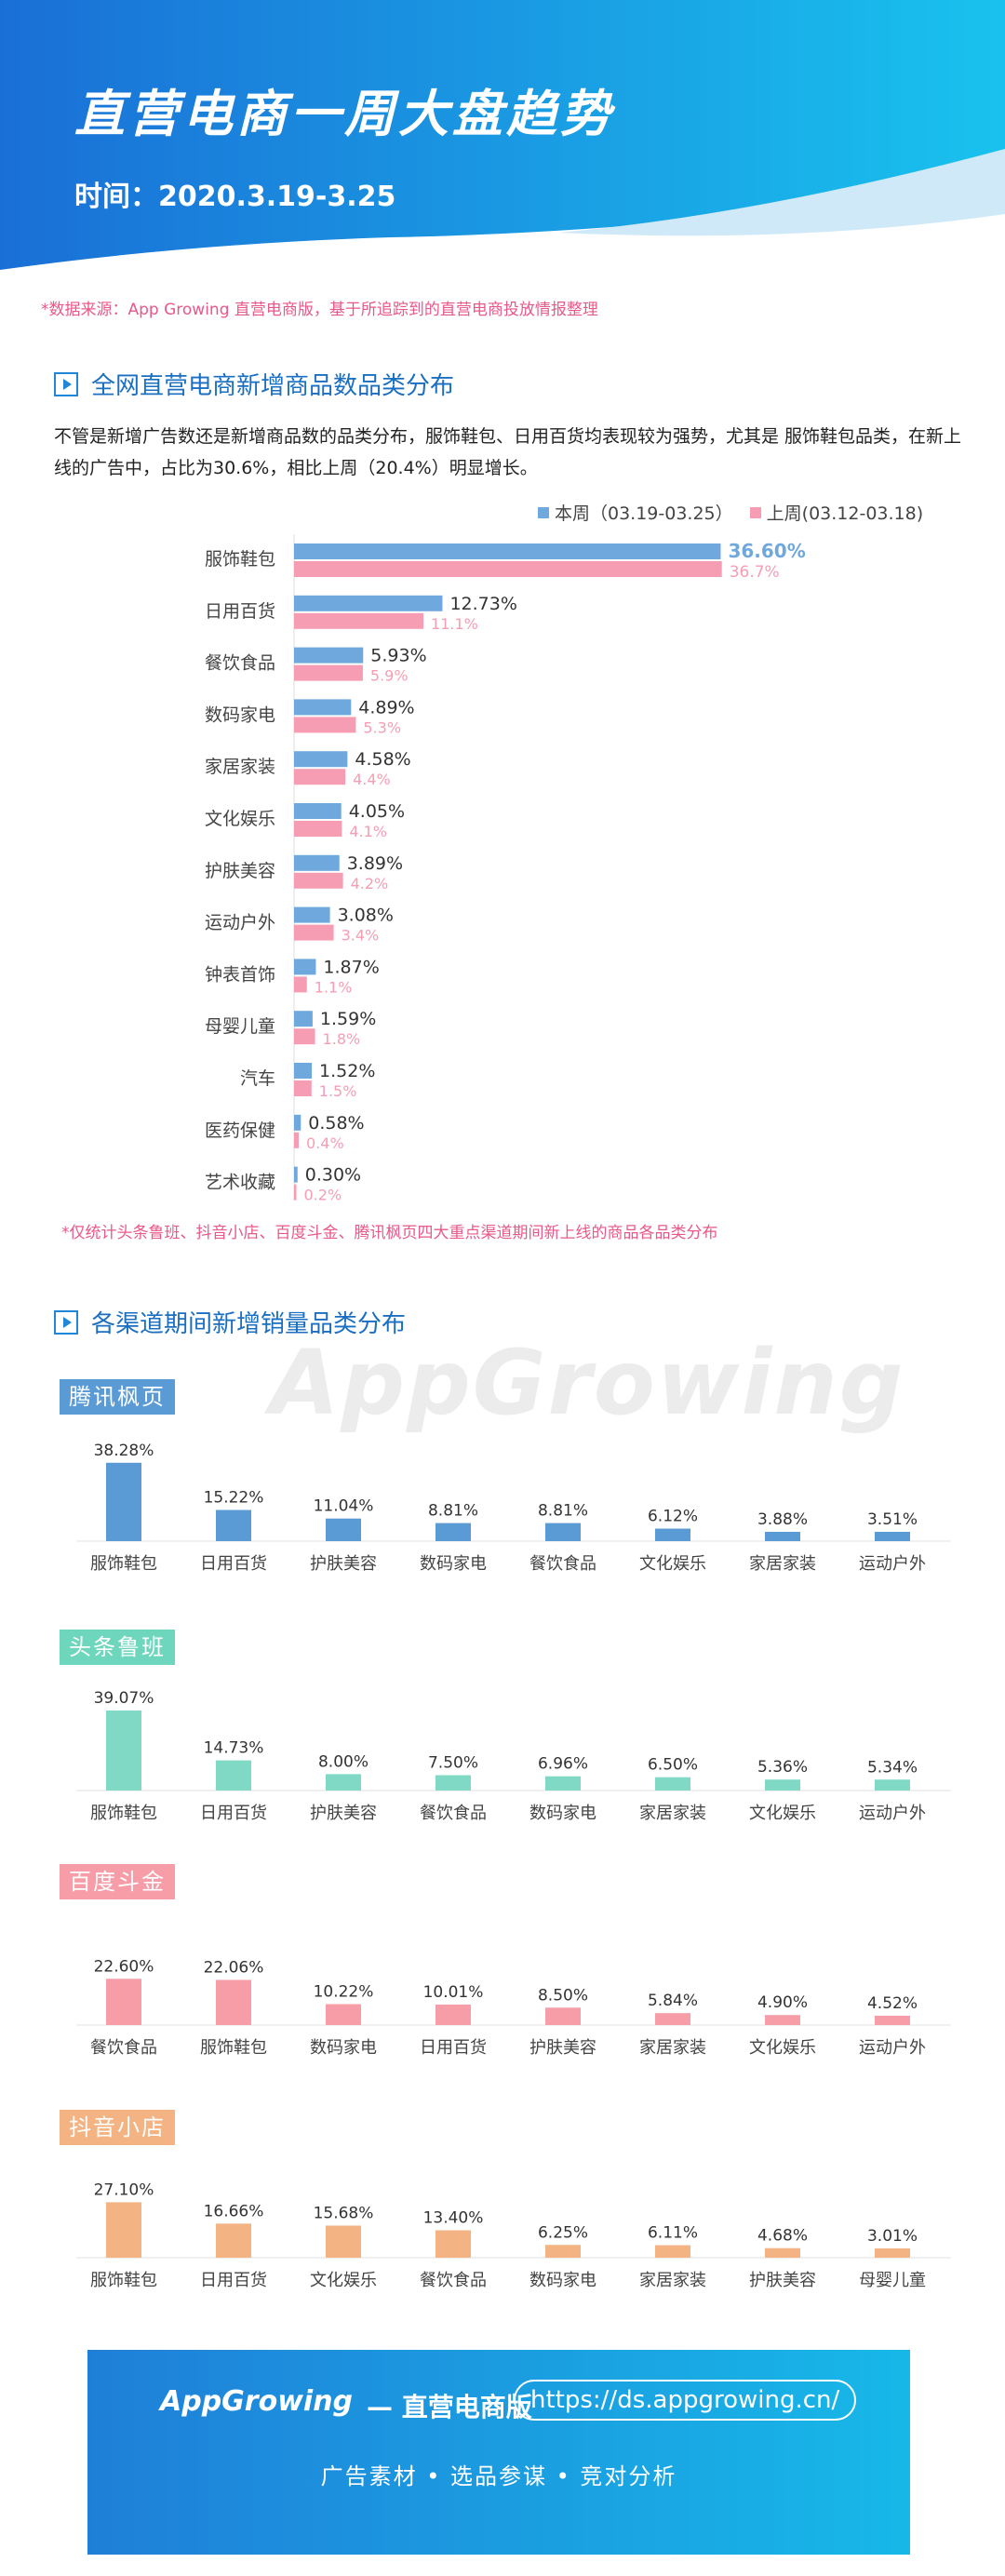 The width and height of the screenshot is (1005, 2576). Describe the element at coordinates (382, 759) in the screenshot. I see `value-label-this-week: 4.58%` at that location.